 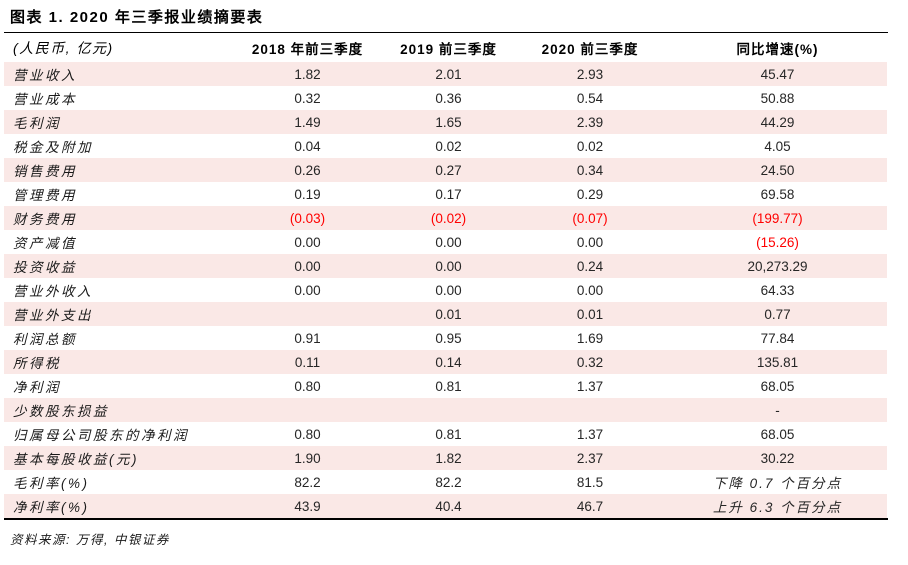 What do you see at coordinates (445, 266) in the screenshot?
I see `table-row: 投资收益 0.00 0.00 0.24 20,273.29` at bounding box center [445, 266].